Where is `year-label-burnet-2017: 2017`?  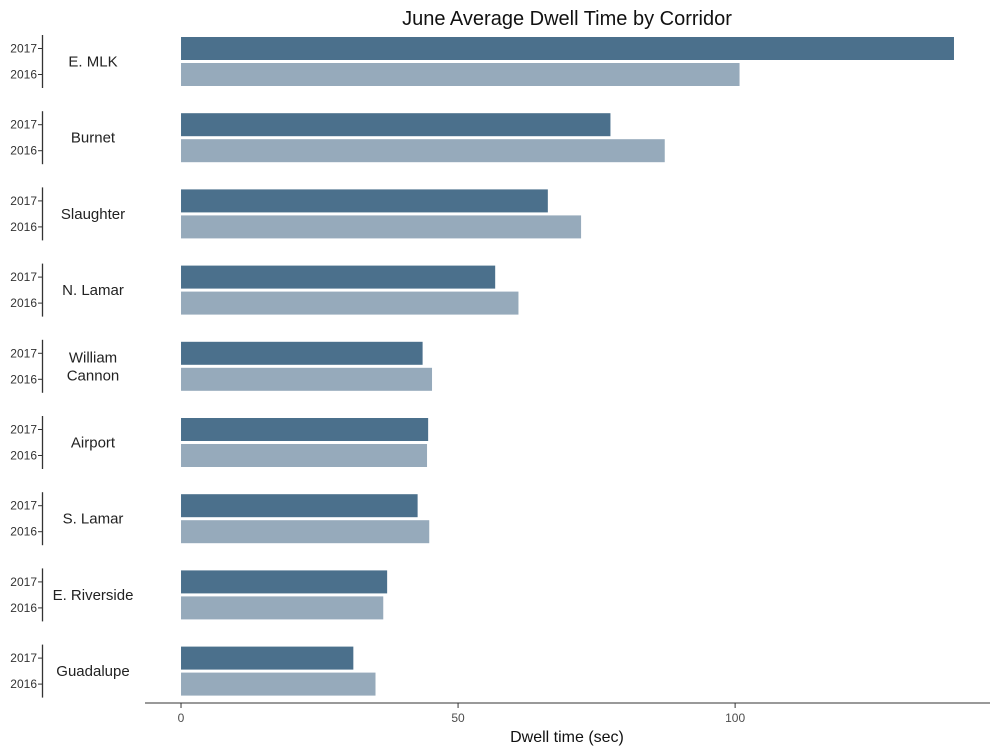 year-label-burnet-2017: 2017 is located at coordinates (23, 125).